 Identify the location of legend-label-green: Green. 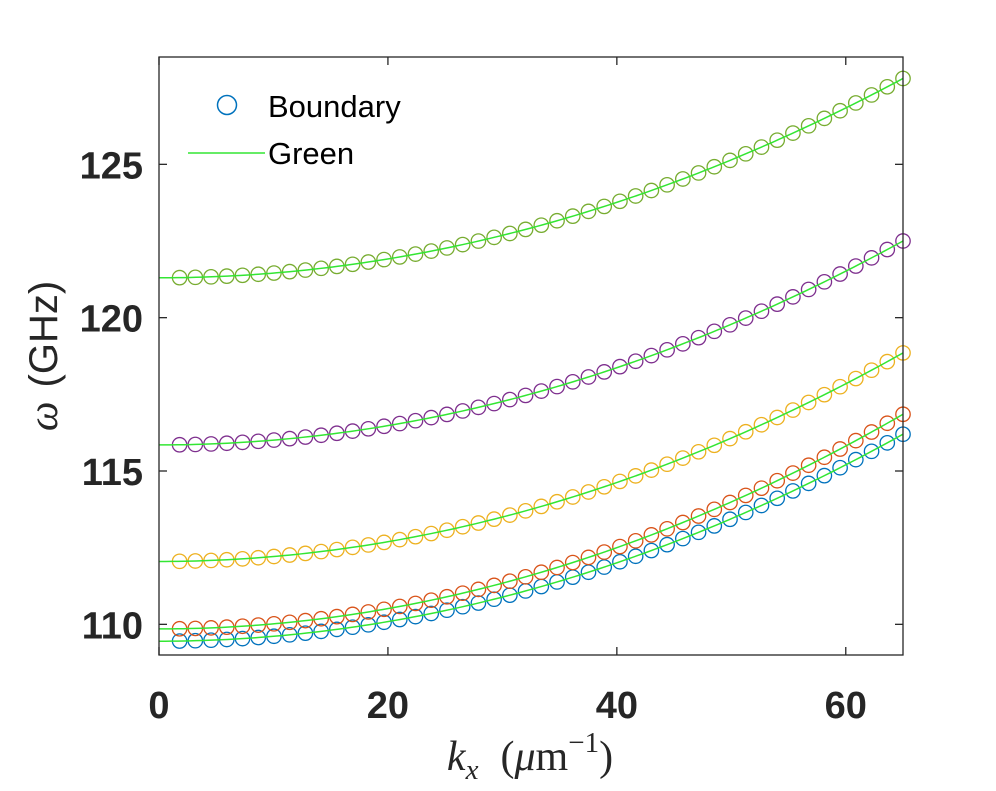
(311, 153).